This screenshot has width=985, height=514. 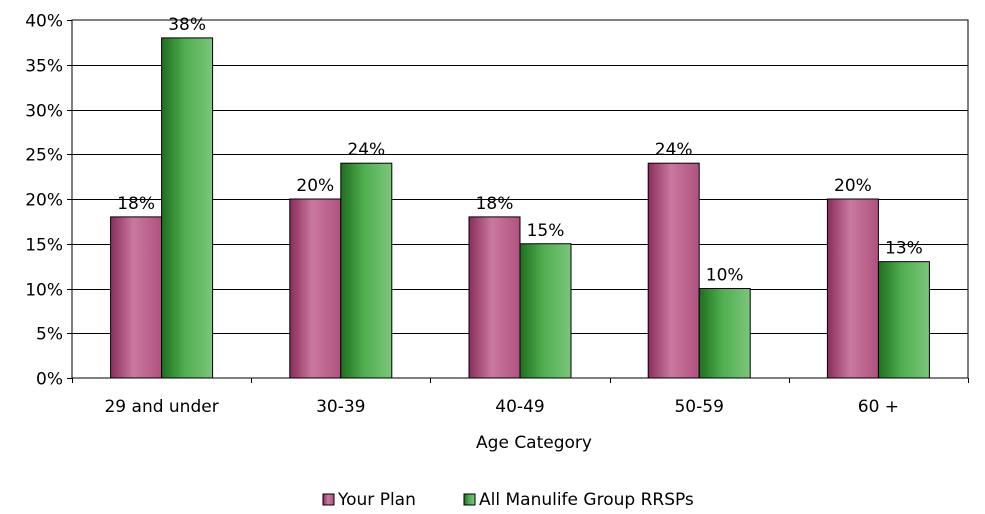 What do you see at coordinates (534, 443) in the screenshot?
I see `x-axis-label: Age Category` at bounding box center [534, 443].